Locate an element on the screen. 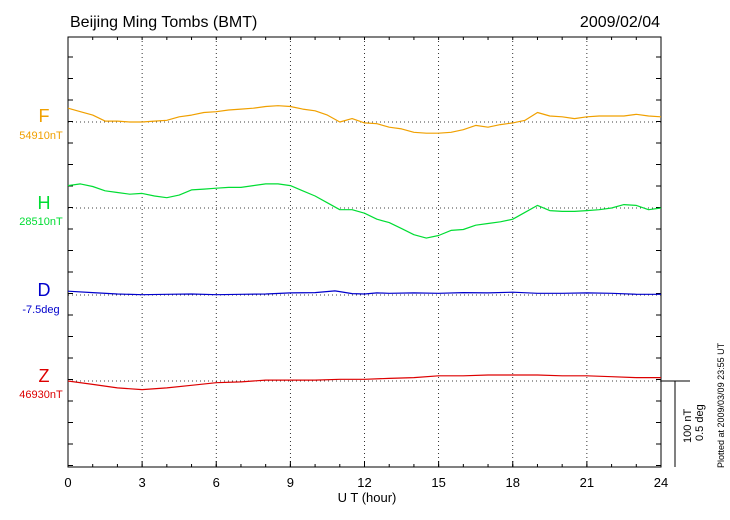  x-axis-label: U T (hour) is located at coordinates (367, 497).